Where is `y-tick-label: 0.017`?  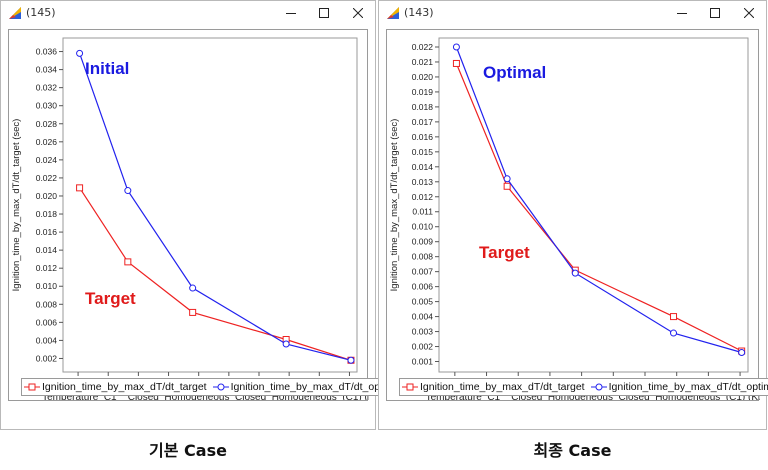
y-tick-label: 0.017 is located at coordinates (423, 122).